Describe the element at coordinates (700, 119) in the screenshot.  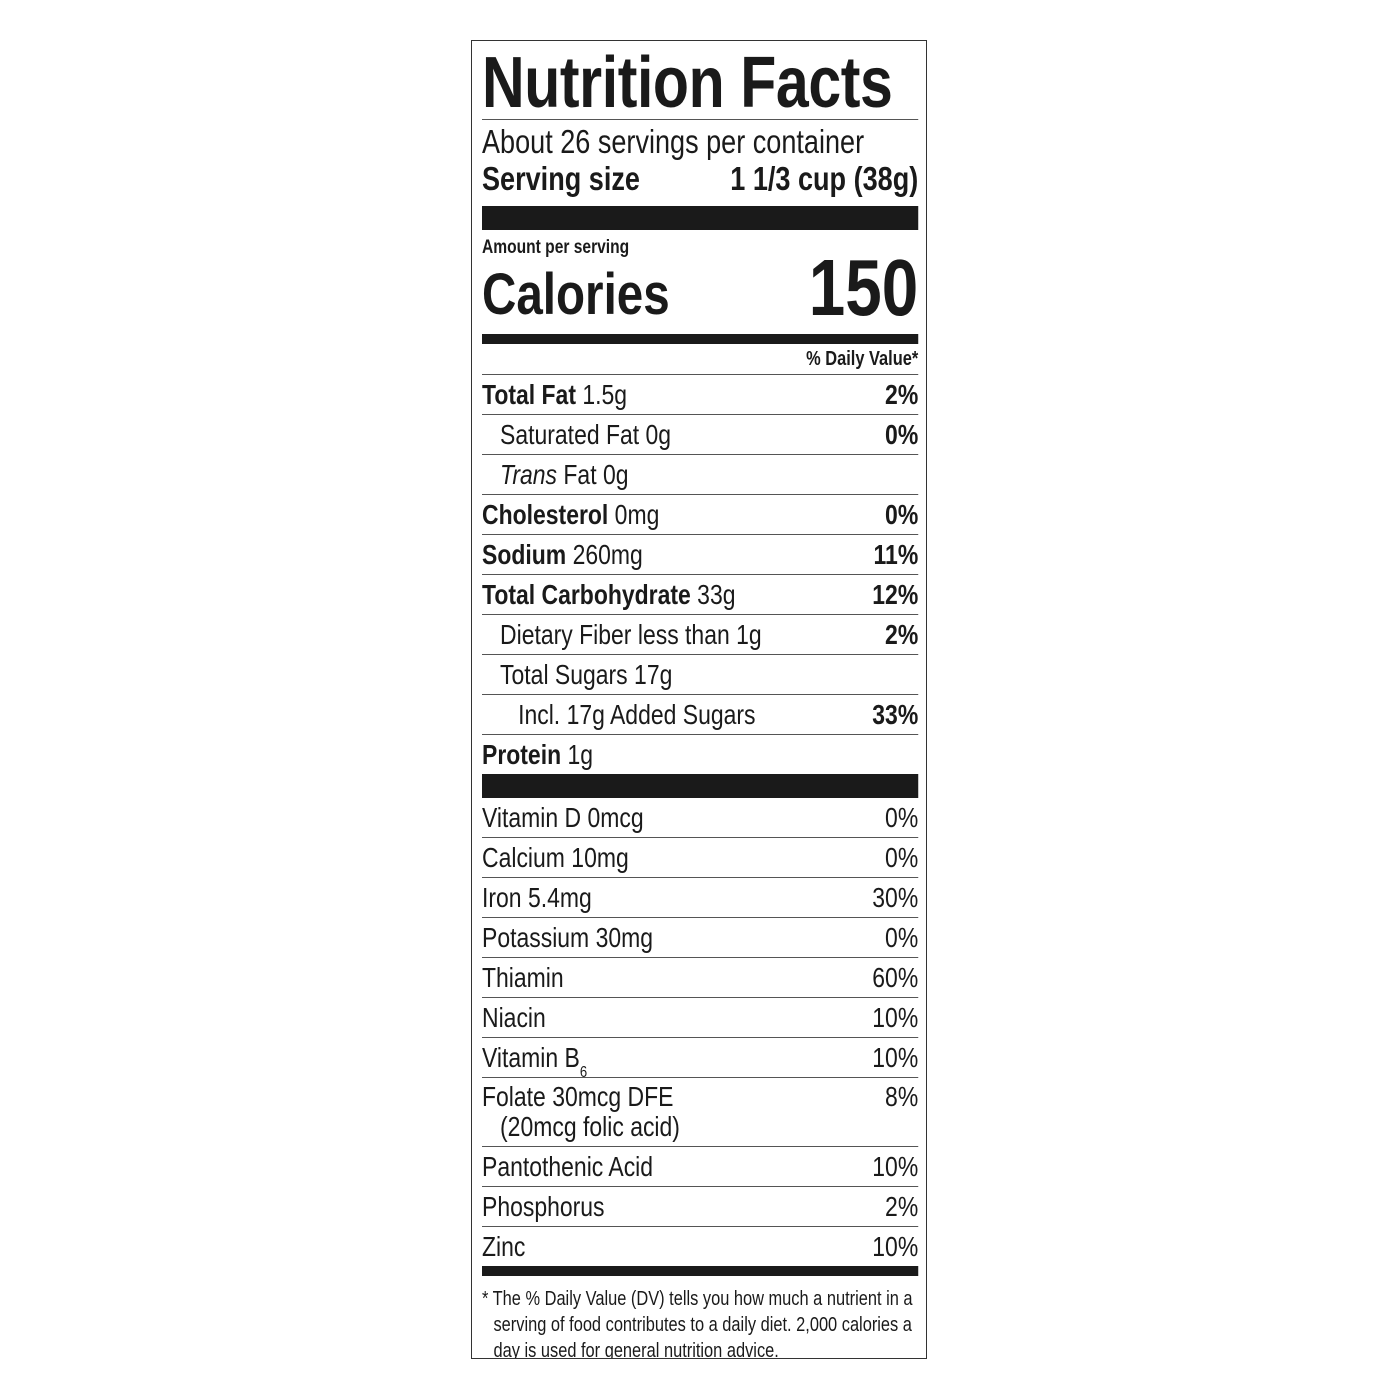
I see `divider` at that location.